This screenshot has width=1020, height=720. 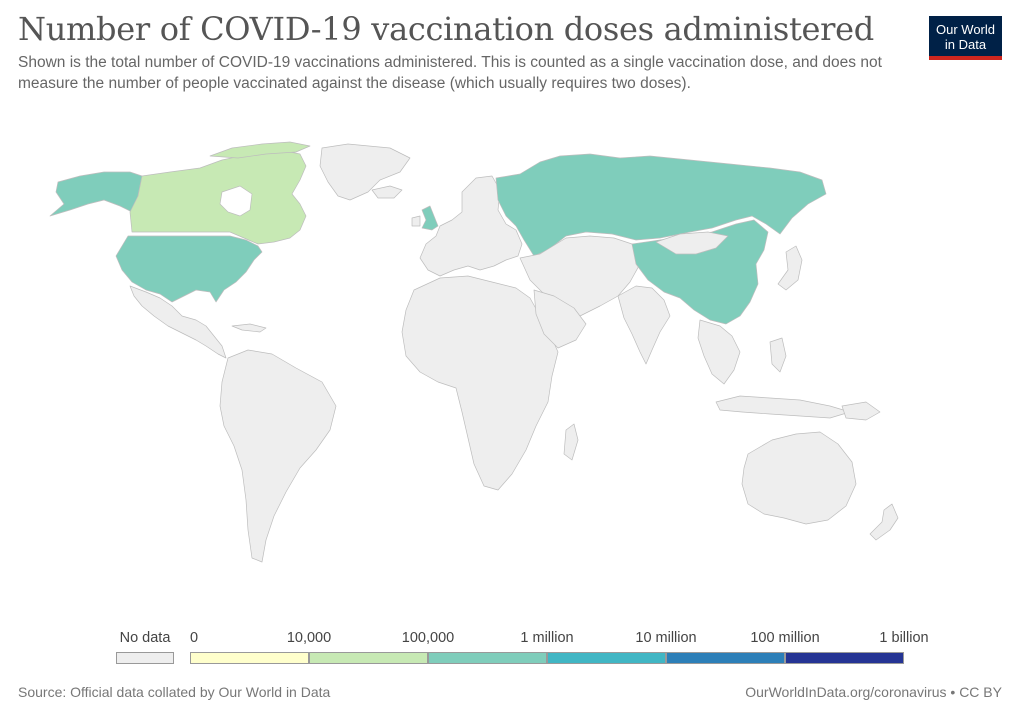 I want to click on legend-tick-label-2: 100,000, so click(x=428, y=638).